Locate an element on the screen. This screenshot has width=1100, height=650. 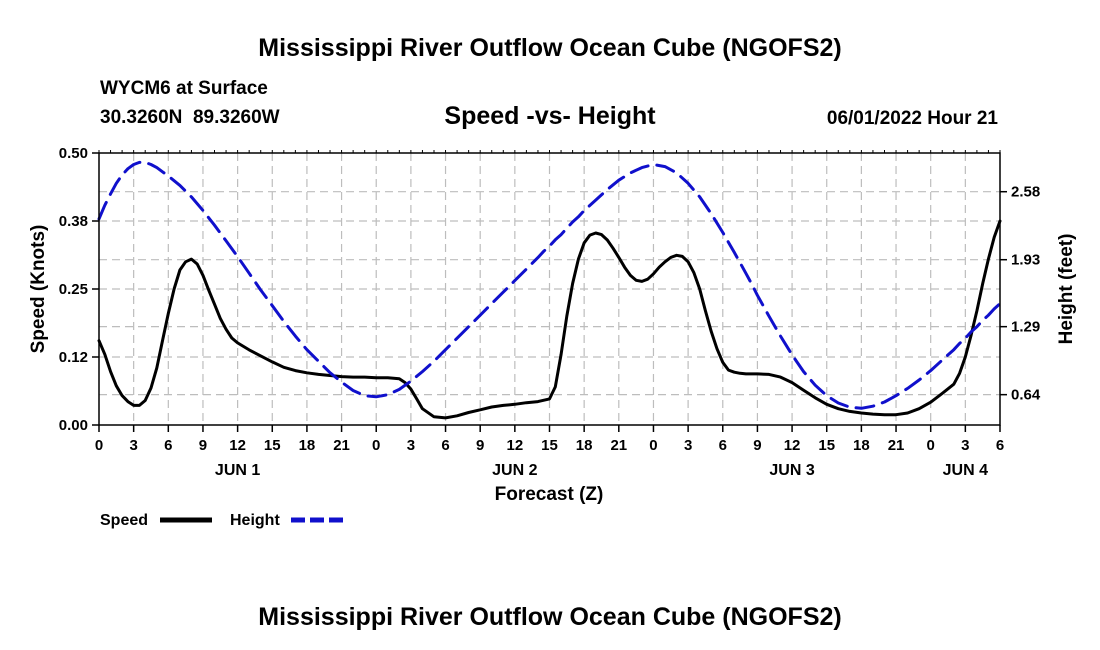
chart-subtitle: Speed -vs- Height is located at coordinates (550, 116).